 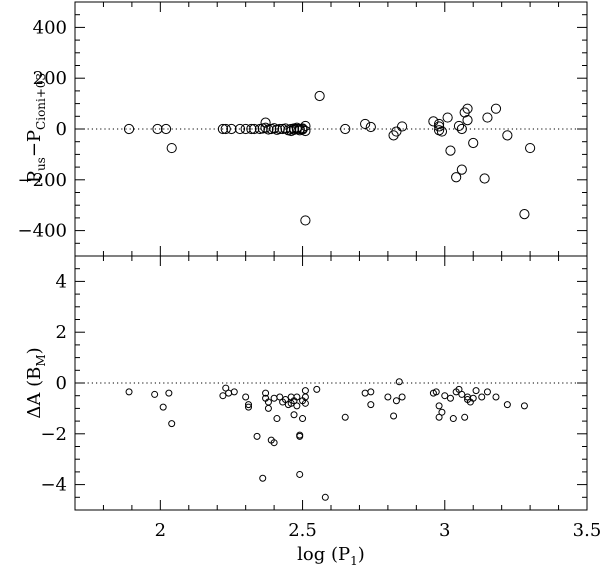 I want to click on top-y-tick-label: −400, so click(x=42, y=231).